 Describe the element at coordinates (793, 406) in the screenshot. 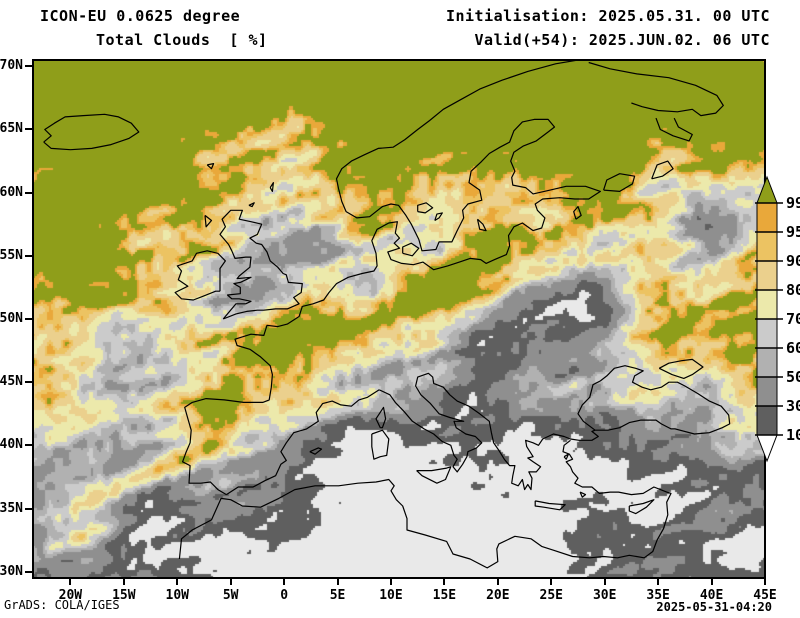

I see `colorbar-tick-label: 30` at that location.